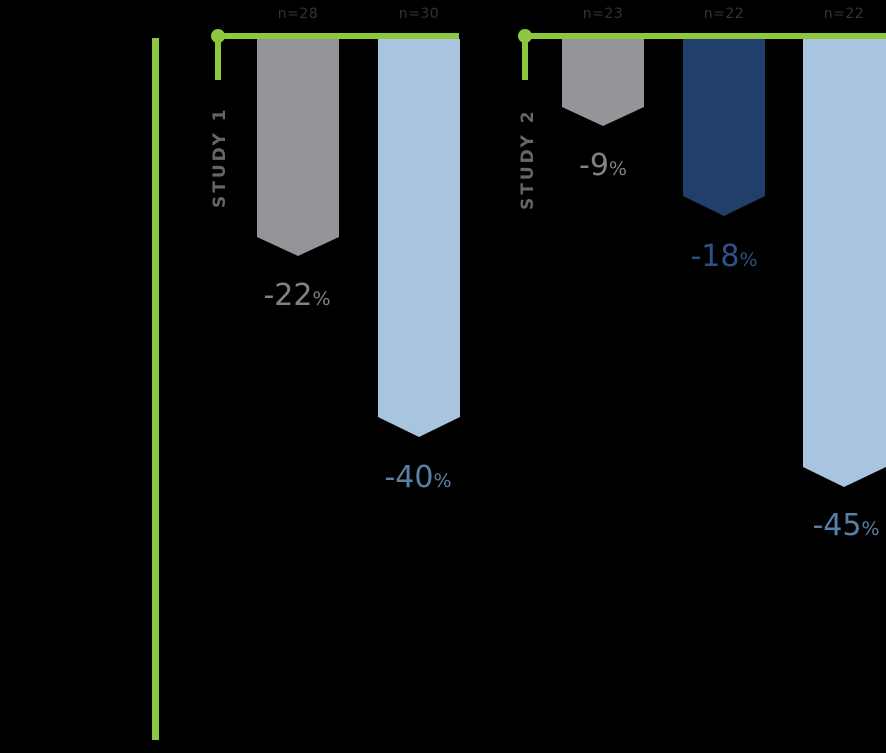 This screenshot has width=886, height=753. Describe the element at coordinates (844, 14) in the screenshot. I see `study2-bar3-n: n=22` at that location.